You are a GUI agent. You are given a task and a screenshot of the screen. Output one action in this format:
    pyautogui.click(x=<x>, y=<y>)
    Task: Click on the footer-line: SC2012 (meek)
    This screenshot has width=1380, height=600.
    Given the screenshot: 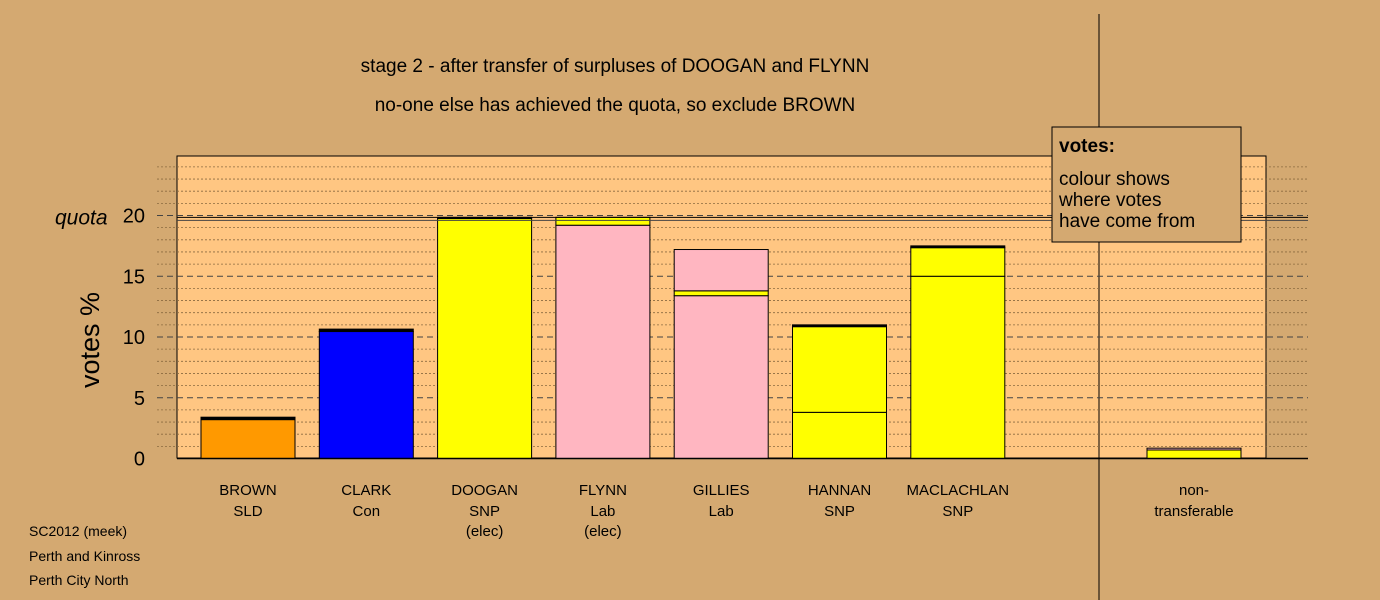 What is the action you would take?
    pyautogui.click(x=78, y=531)
    